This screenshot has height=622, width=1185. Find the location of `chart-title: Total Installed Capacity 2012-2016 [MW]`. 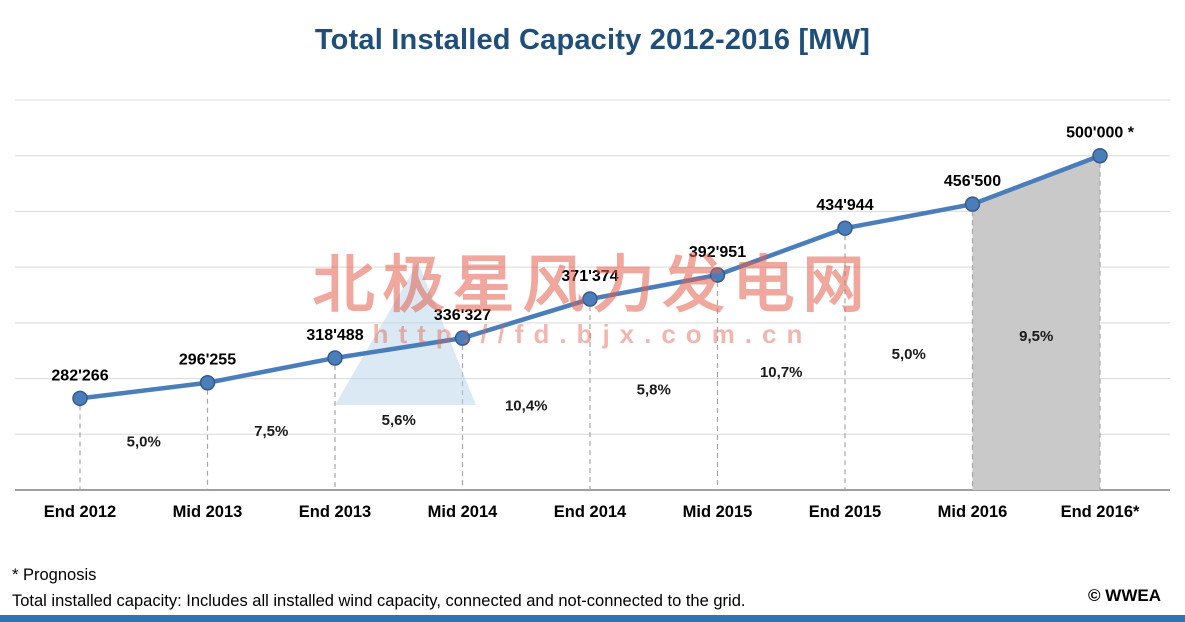

chart-title: Total Installed Capacity 2012-2016 [MW] is located at coordinates (592, 40).